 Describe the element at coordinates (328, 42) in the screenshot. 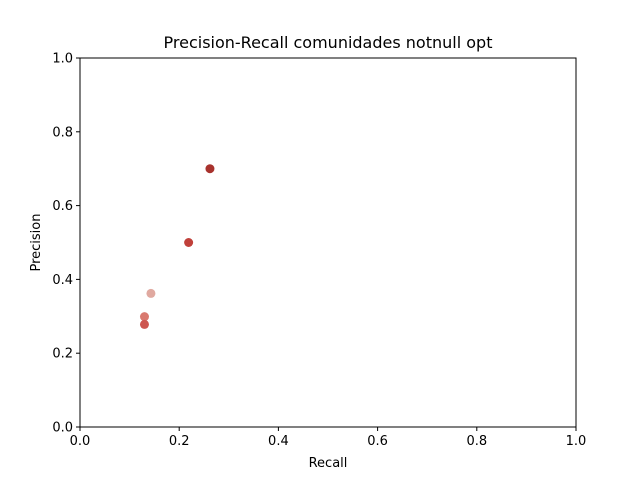

I see `chart-title: Precision-Recall comunidades notnull opt` at that location.